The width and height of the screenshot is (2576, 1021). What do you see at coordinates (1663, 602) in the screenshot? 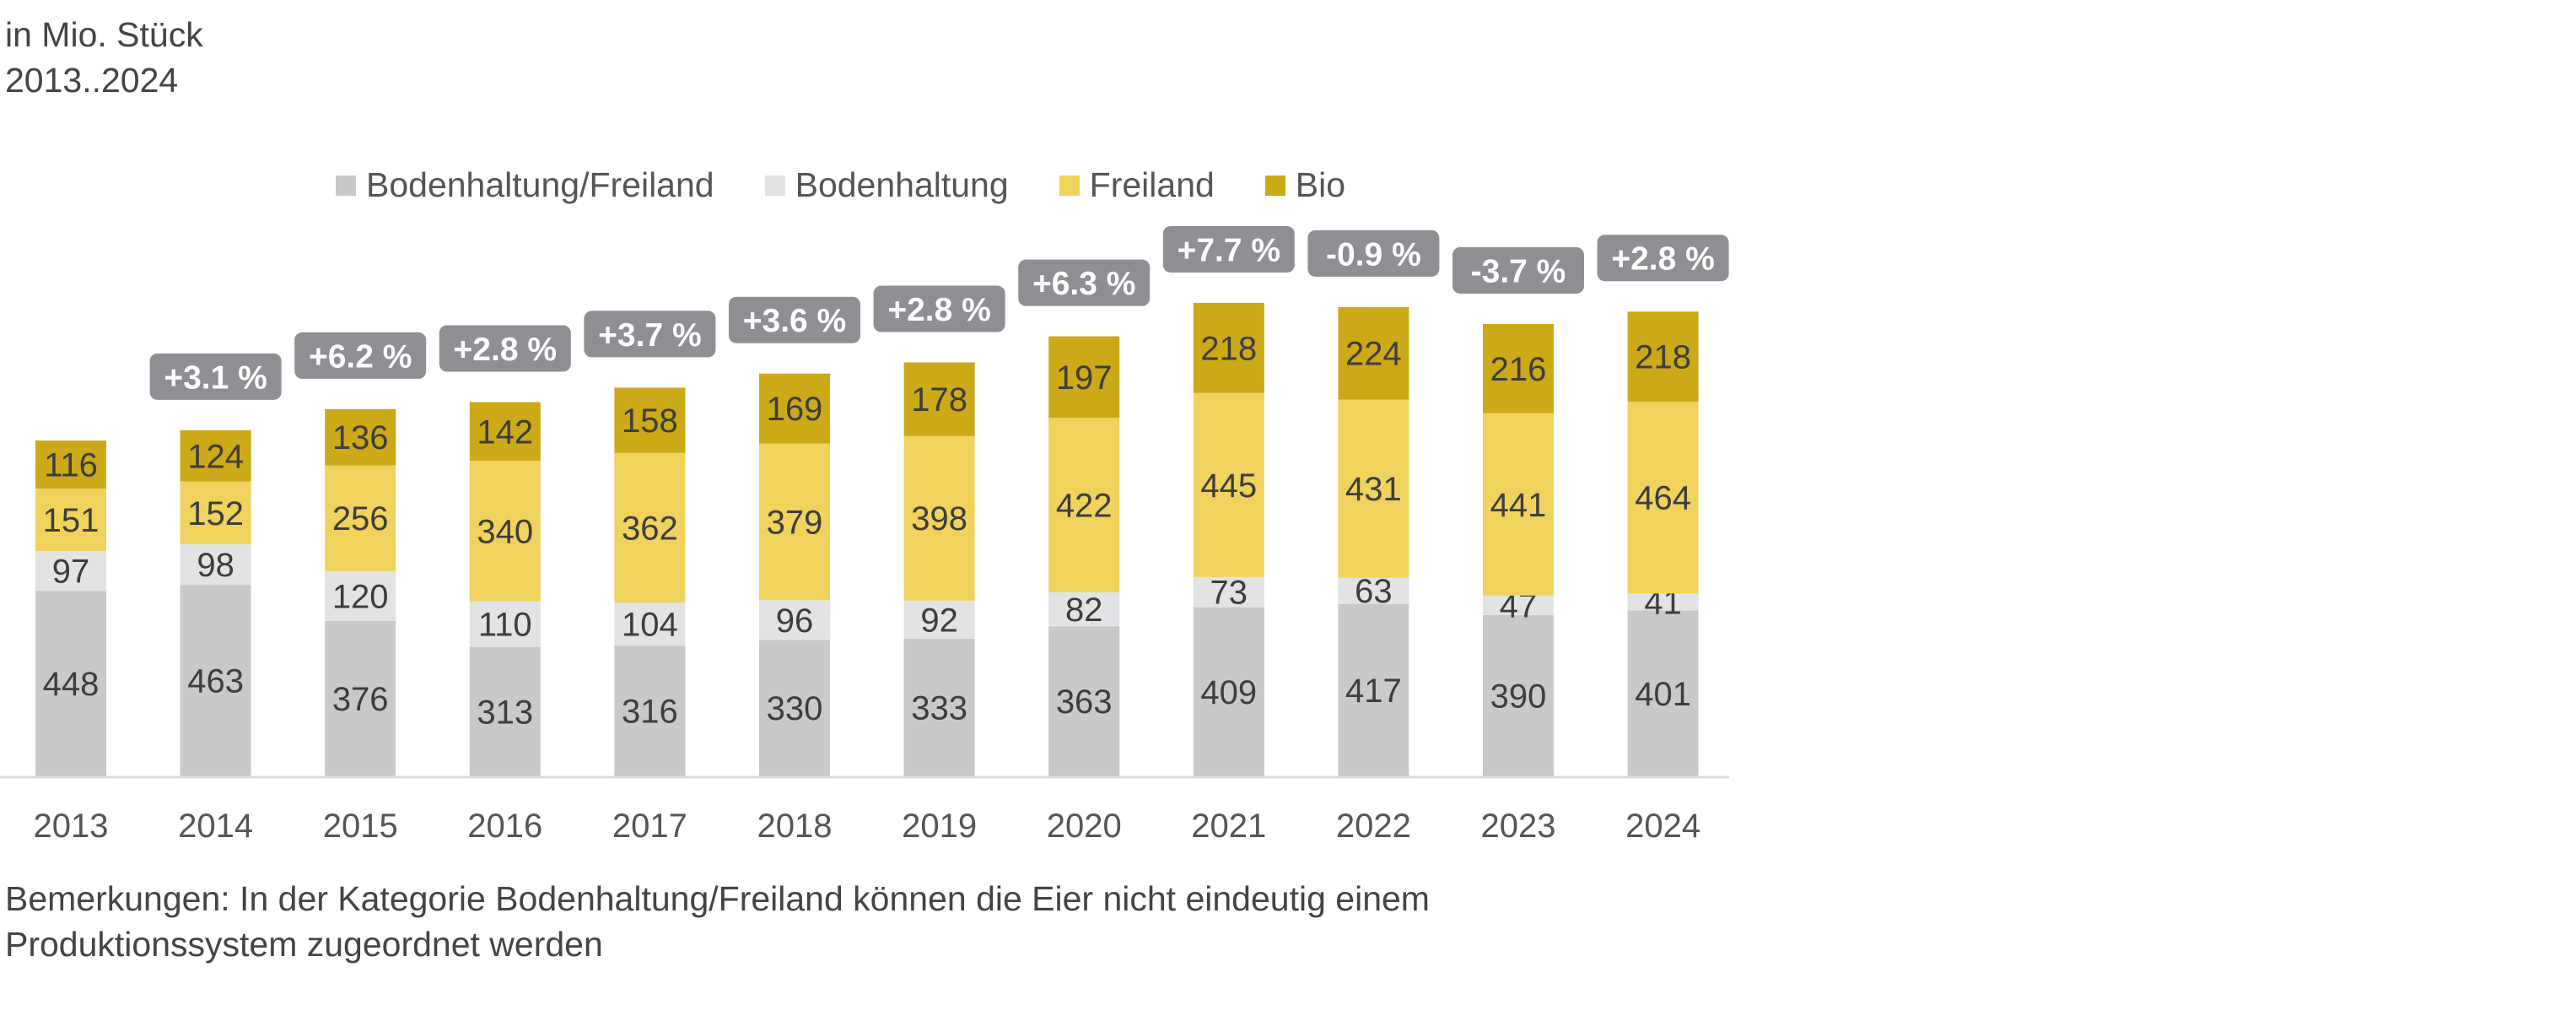
I see `bar-segment-bodenhaltung-2024` at bounding box center [1663, 602].